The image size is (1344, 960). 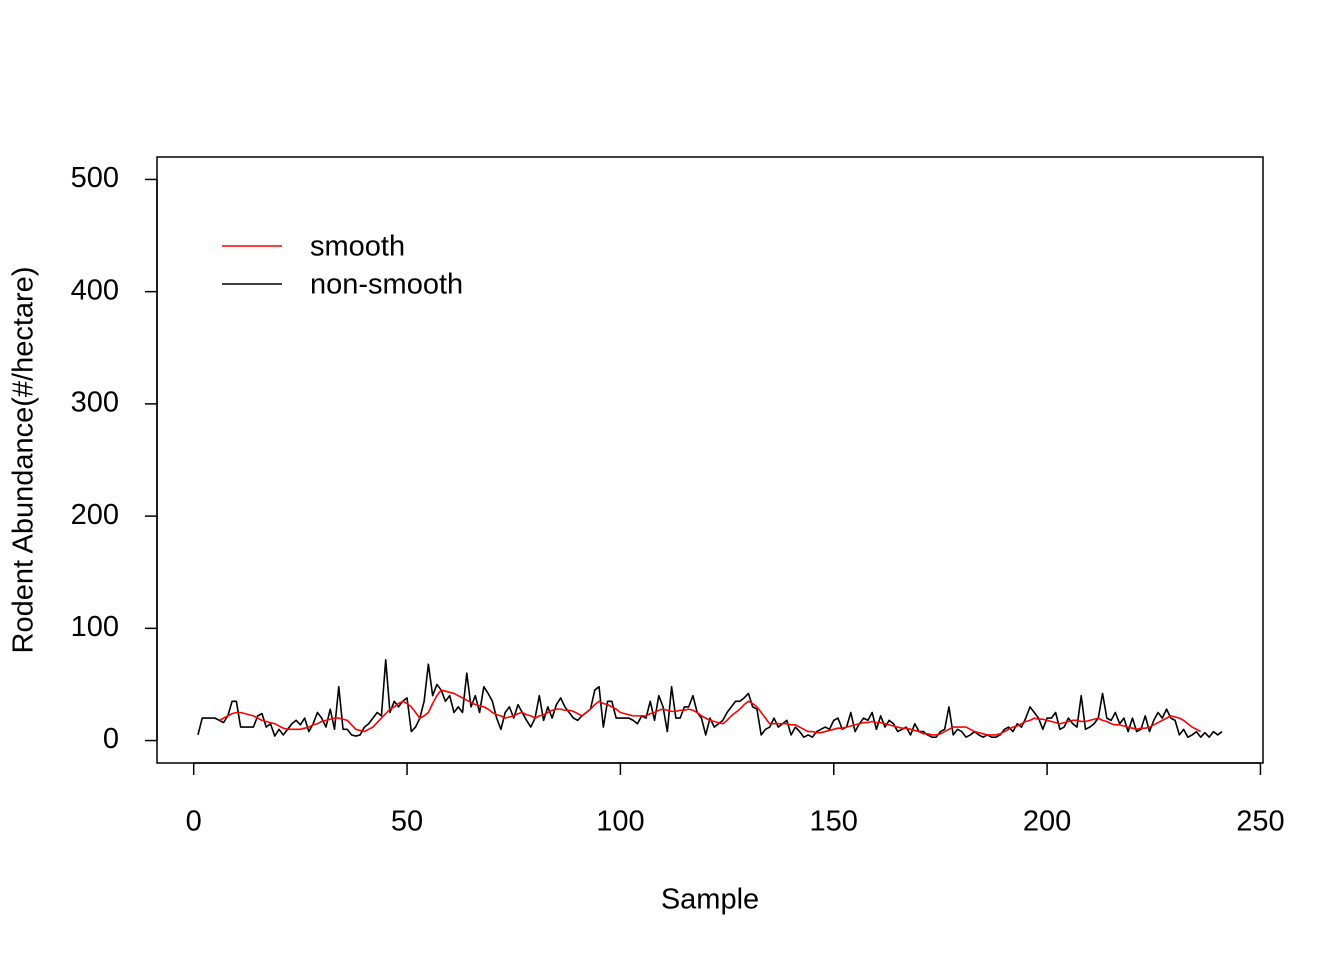 I want to click on x-tick-label: 50, so click(x=407, y=822).